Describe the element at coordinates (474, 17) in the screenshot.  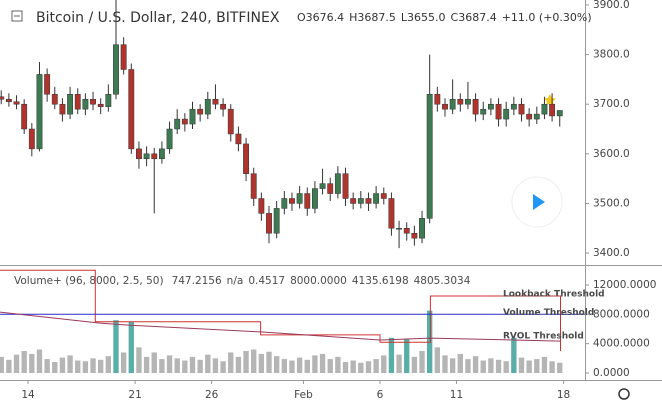
I see `ohlc-legend: C3687.4` at that location.